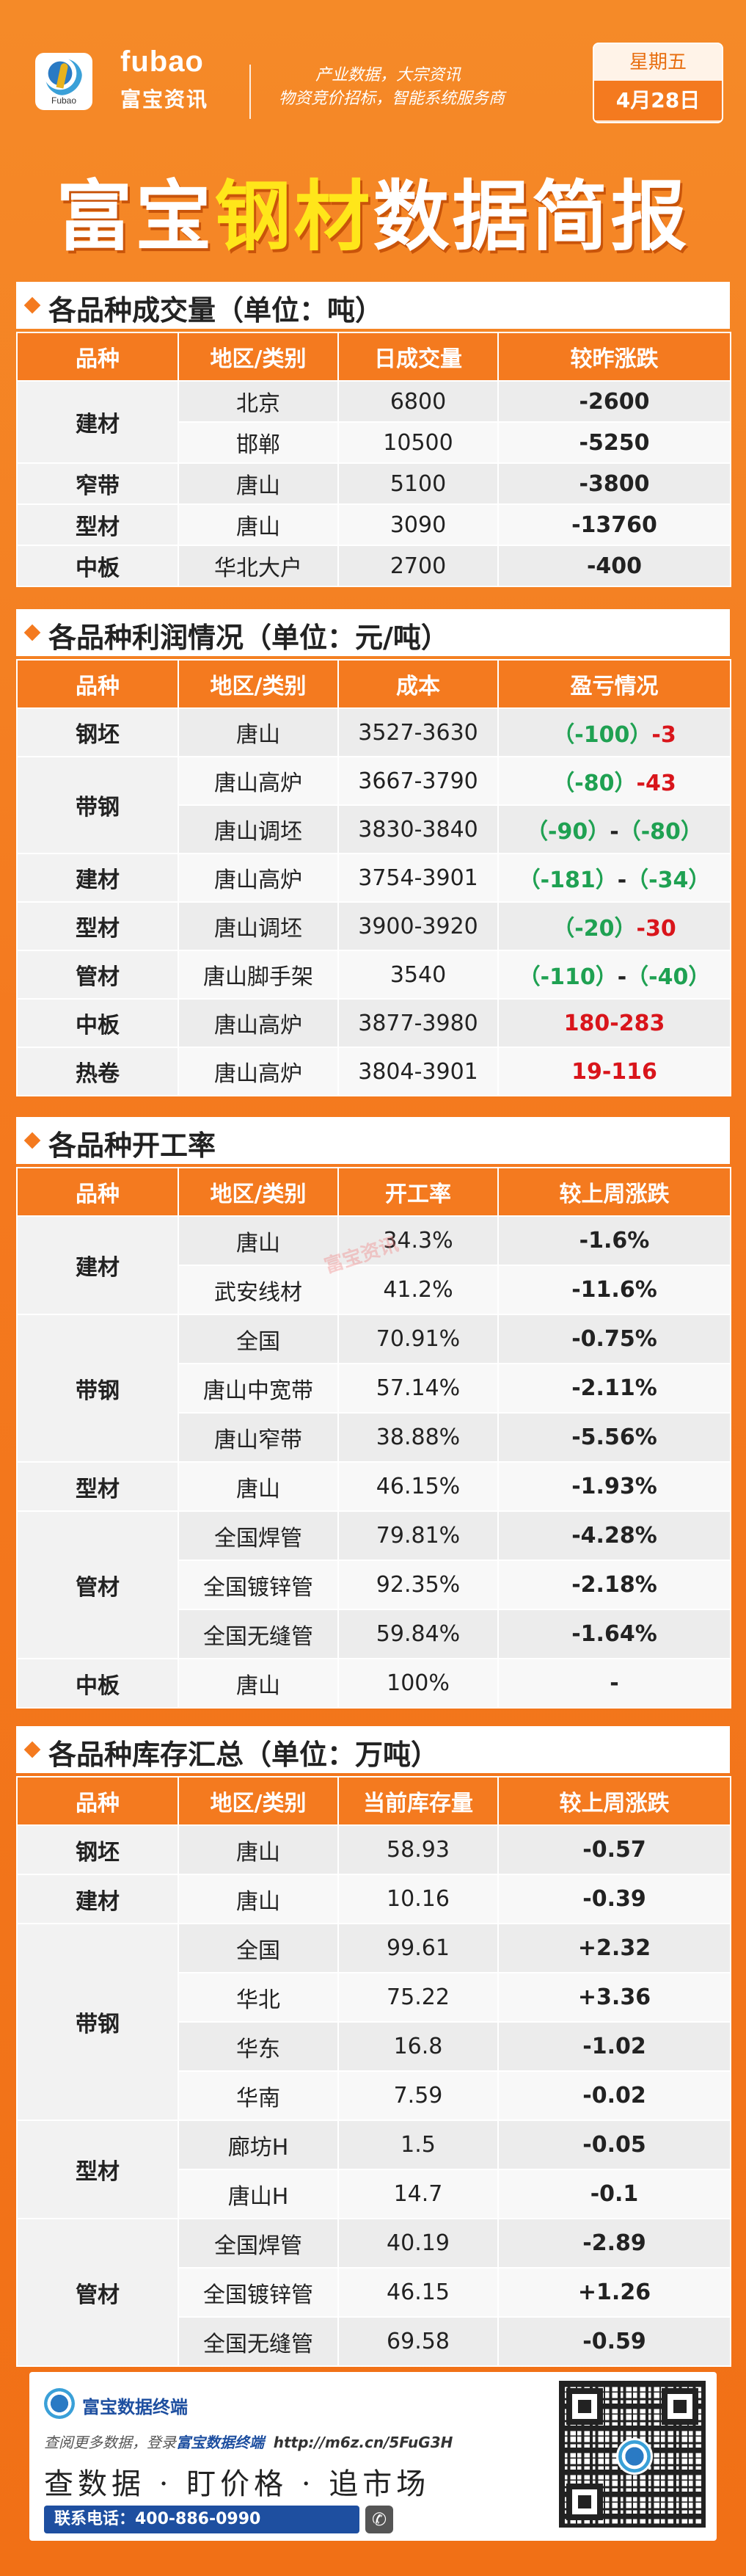 The height and width of the screenshot is (2576, 746). I want to click on contact-phone: 联系电话：400-886-0990, so click(201, 2519).